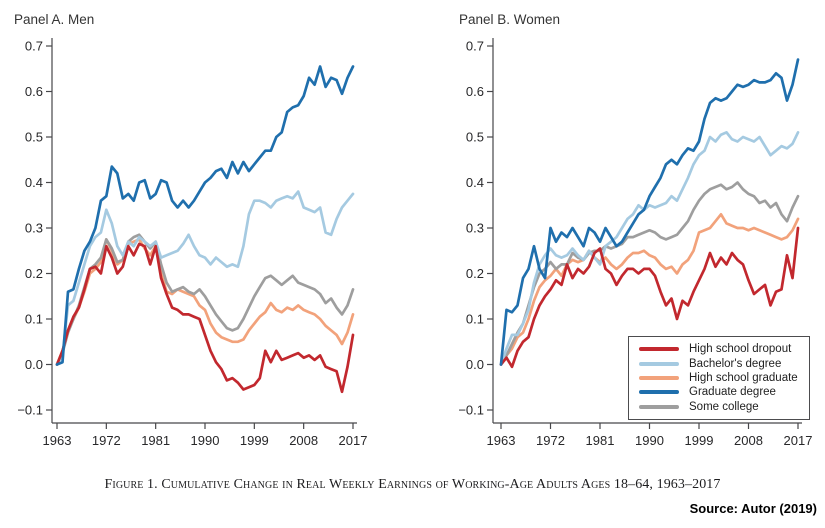 Image resolution: width=825 pixels, height=528 pixels. I want to click on legend-swatch-graduate, so click(659, 392).